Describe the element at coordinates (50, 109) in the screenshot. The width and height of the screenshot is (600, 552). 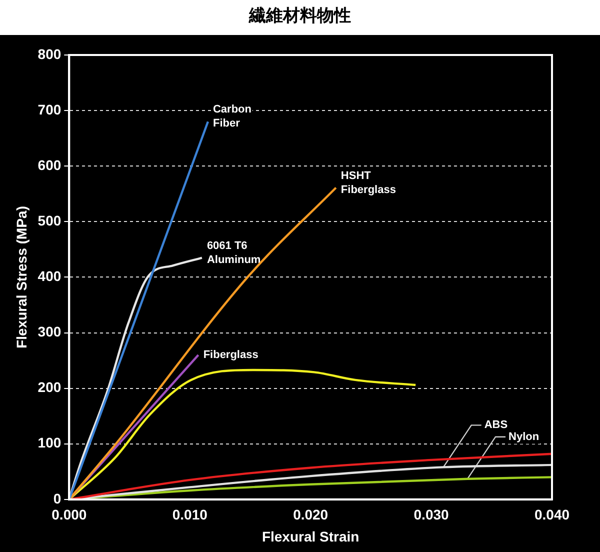
I see `y-tick-label: 700` at that location.